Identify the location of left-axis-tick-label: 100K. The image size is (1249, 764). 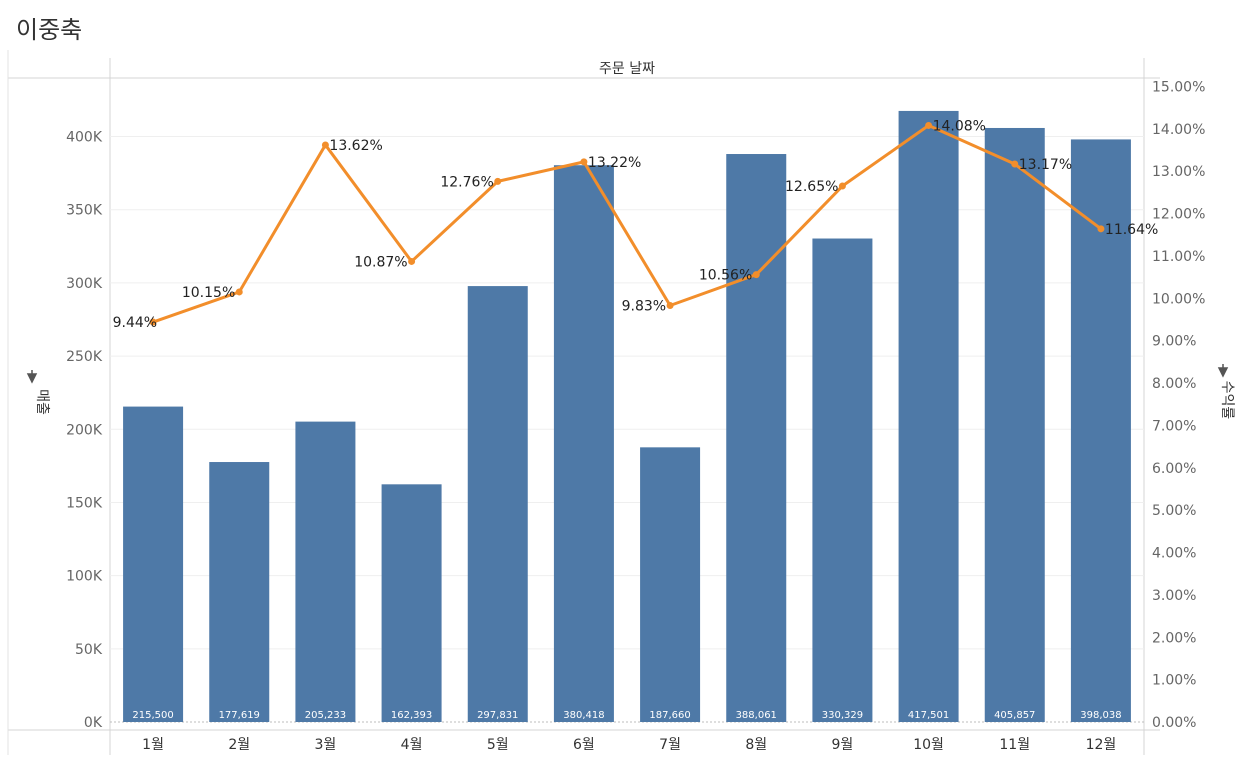
(84, 577).